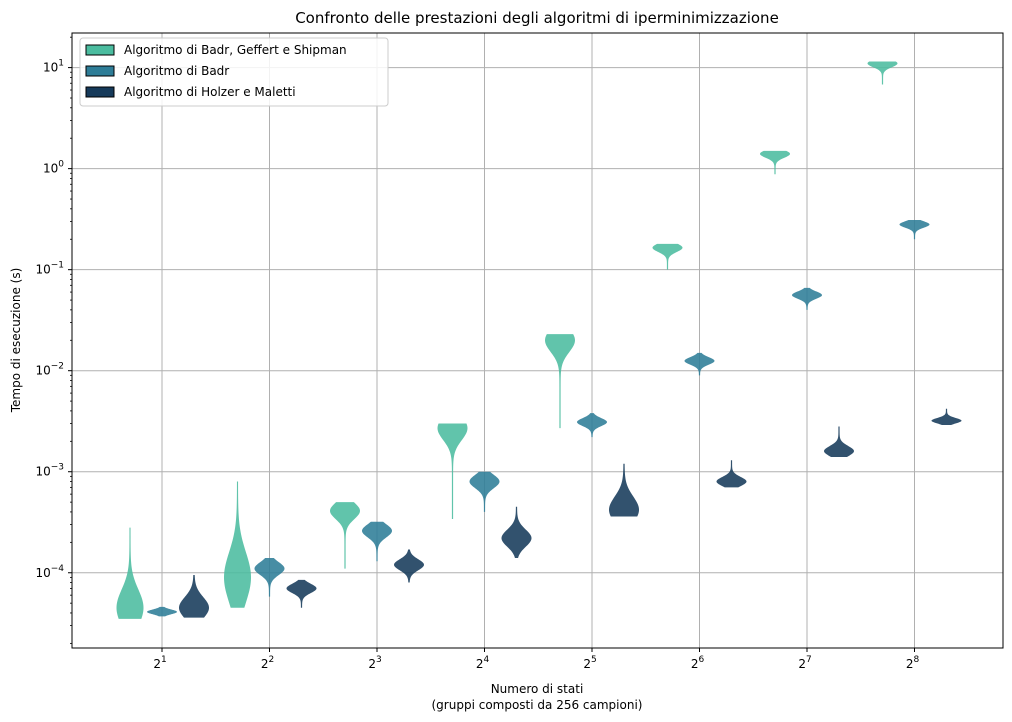  What do you see at coordinates (537, 689) in the screenshot?
I see `x-axis-label: Numero di stati` at bounding box center [537, 689].